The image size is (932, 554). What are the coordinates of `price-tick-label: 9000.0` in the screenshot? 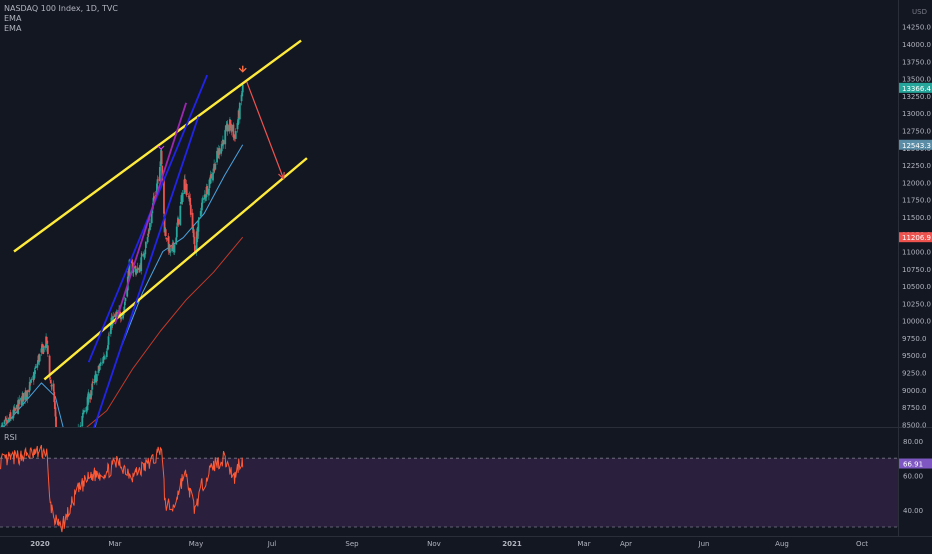 It's located at (914, 391).